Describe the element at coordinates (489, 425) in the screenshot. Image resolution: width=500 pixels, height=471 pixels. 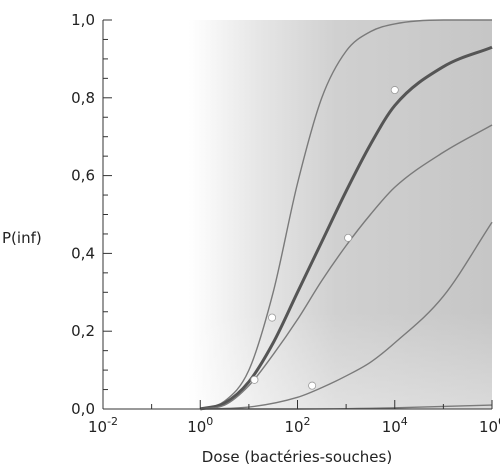
I see `x-tick-label: 10⁶` at that location.